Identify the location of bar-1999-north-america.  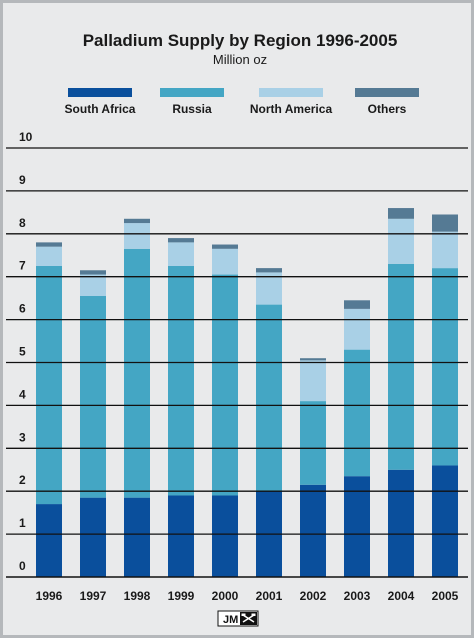
(181, 254).